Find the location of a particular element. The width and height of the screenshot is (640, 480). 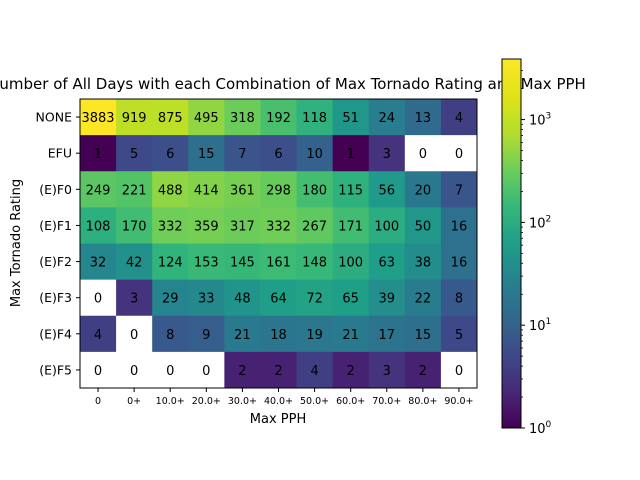

cell-value-label: 20 is located at coordinates (423, 190).